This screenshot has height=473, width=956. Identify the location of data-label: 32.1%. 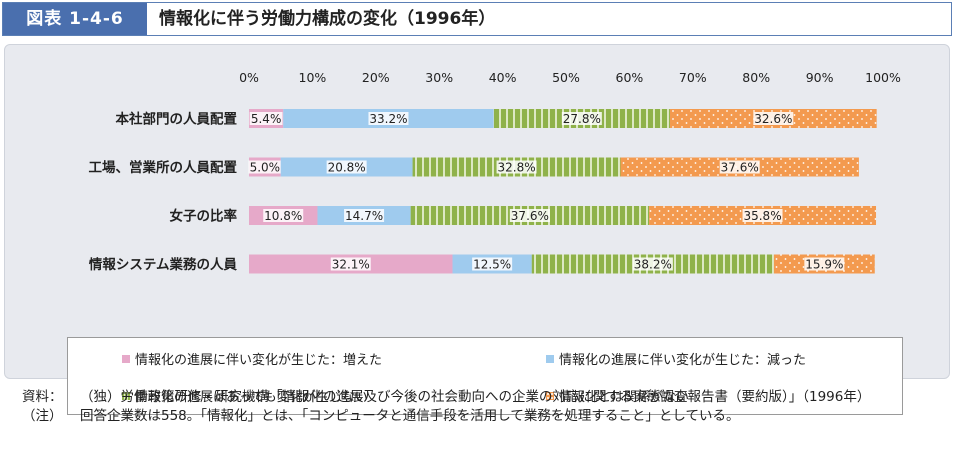
(351, 265).